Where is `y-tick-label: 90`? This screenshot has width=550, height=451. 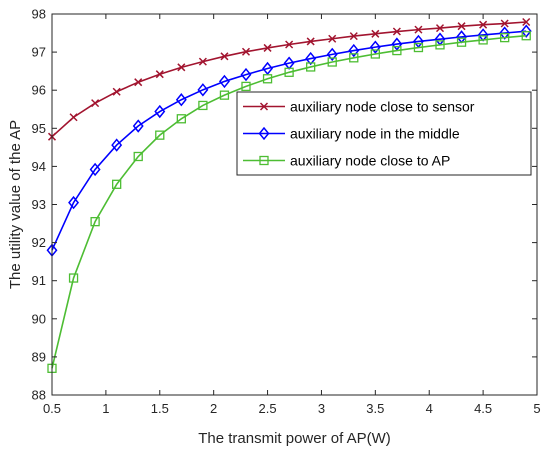
y-tick-label: 90 is located at coordinates (39, 318).